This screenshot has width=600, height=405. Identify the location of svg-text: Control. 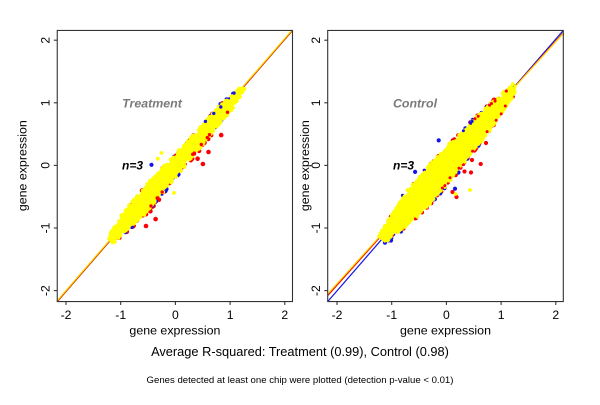
(415, 104).